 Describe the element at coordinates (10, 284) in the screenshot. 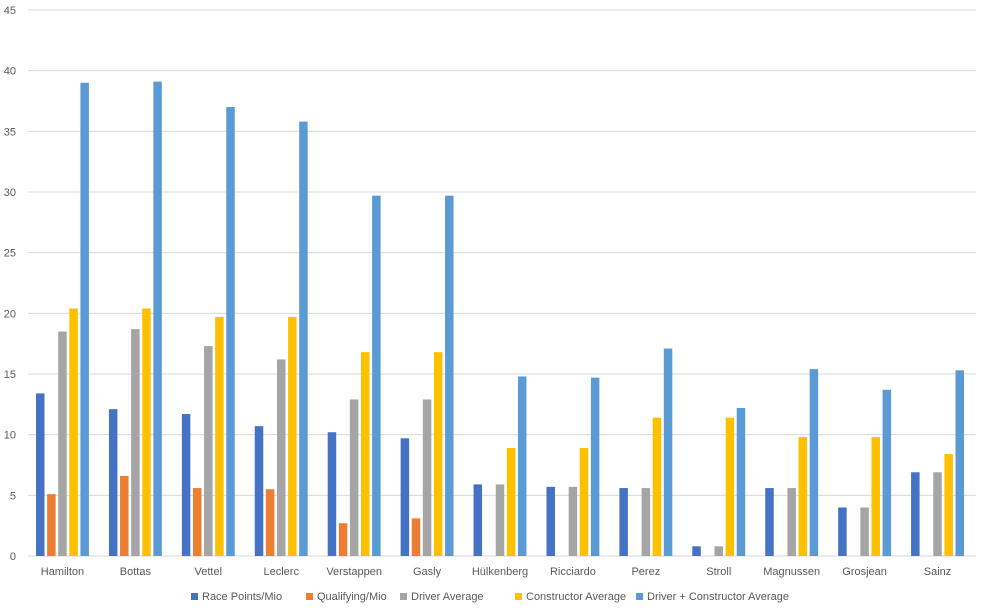

I see `y-axis-ticks: 0 5 10 15 20 25 30 35 40 45` at that location.